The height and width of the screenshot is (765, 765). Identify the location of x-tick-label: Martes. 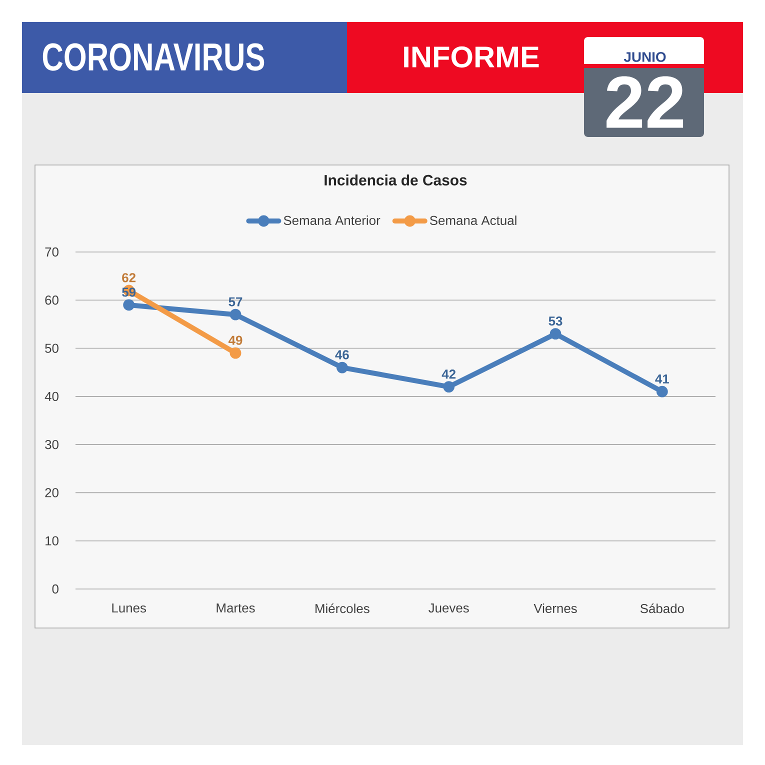
(235, 608).